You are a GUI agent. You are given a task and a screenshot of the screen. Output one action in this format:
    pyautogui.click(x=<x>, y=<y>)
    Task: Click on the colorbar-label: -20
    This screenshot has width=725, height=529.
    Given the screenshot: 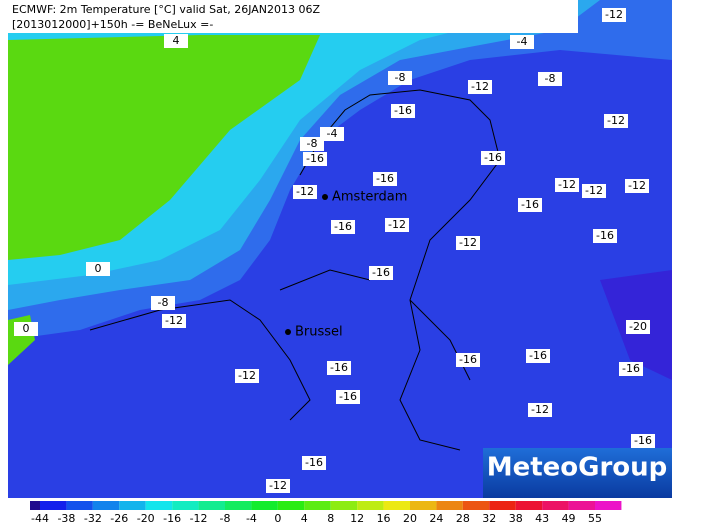 What is the action you would take?
    pyautogui.click(x=146, y=518)
    